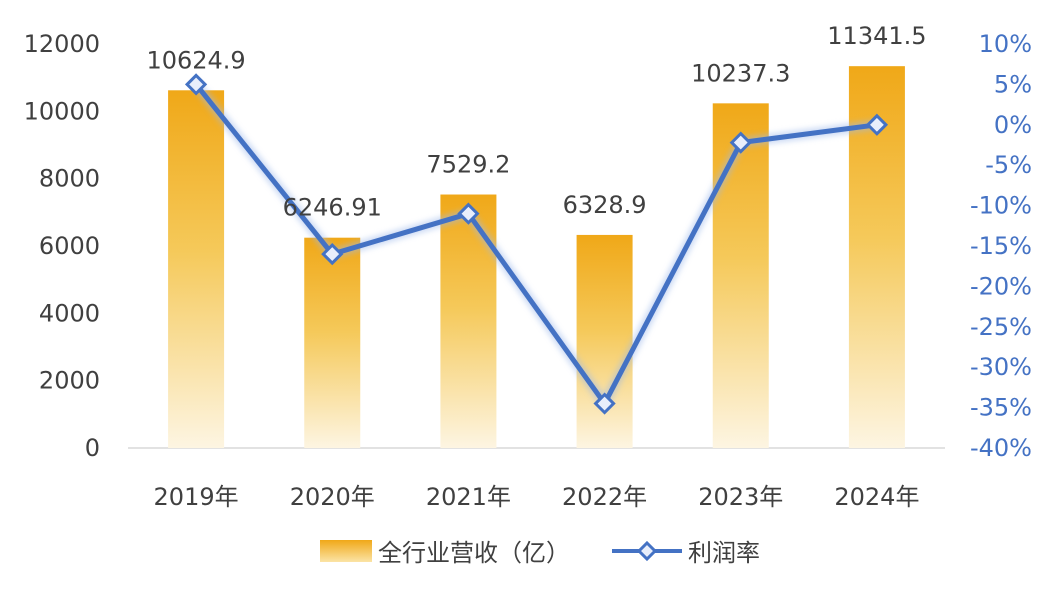 The image size is (1062, 591). I want to click on left-axis-tick-label: 10000, so click(62, 111).